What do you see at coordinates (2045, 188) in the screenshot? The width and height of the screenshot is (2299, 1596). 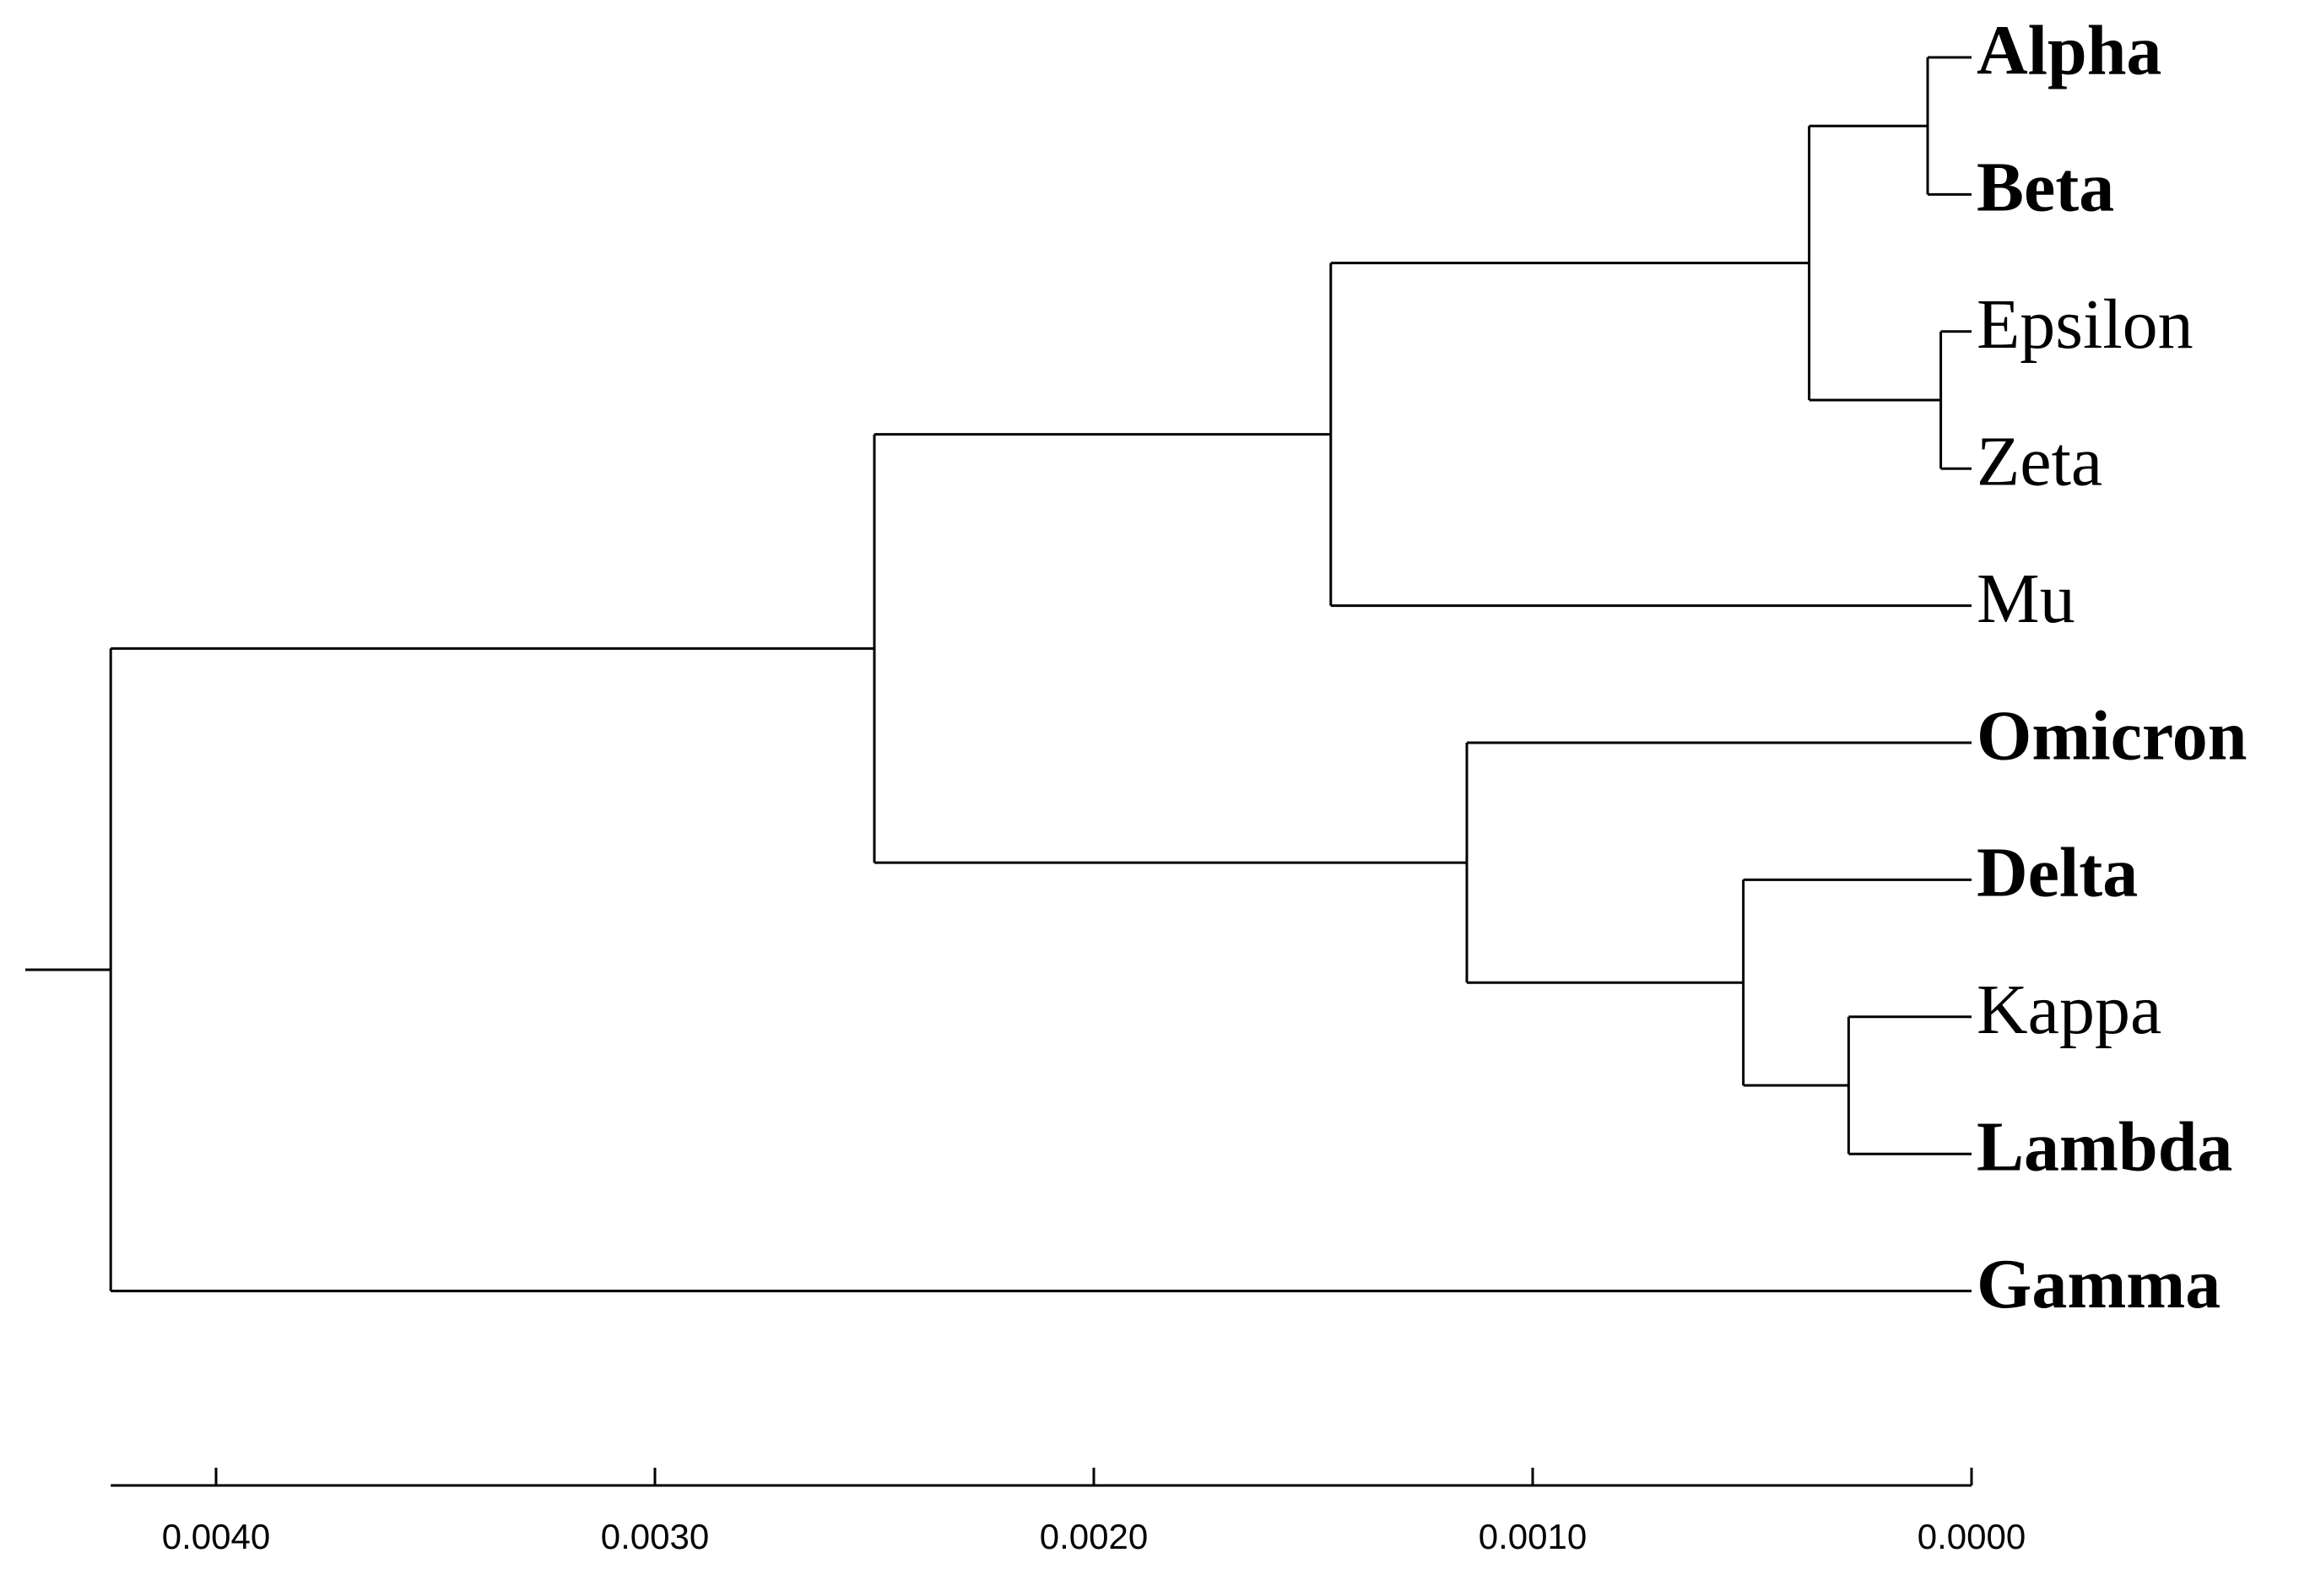 I see `leaf-label-beta: Beta` at bounding box center [2045, 188].